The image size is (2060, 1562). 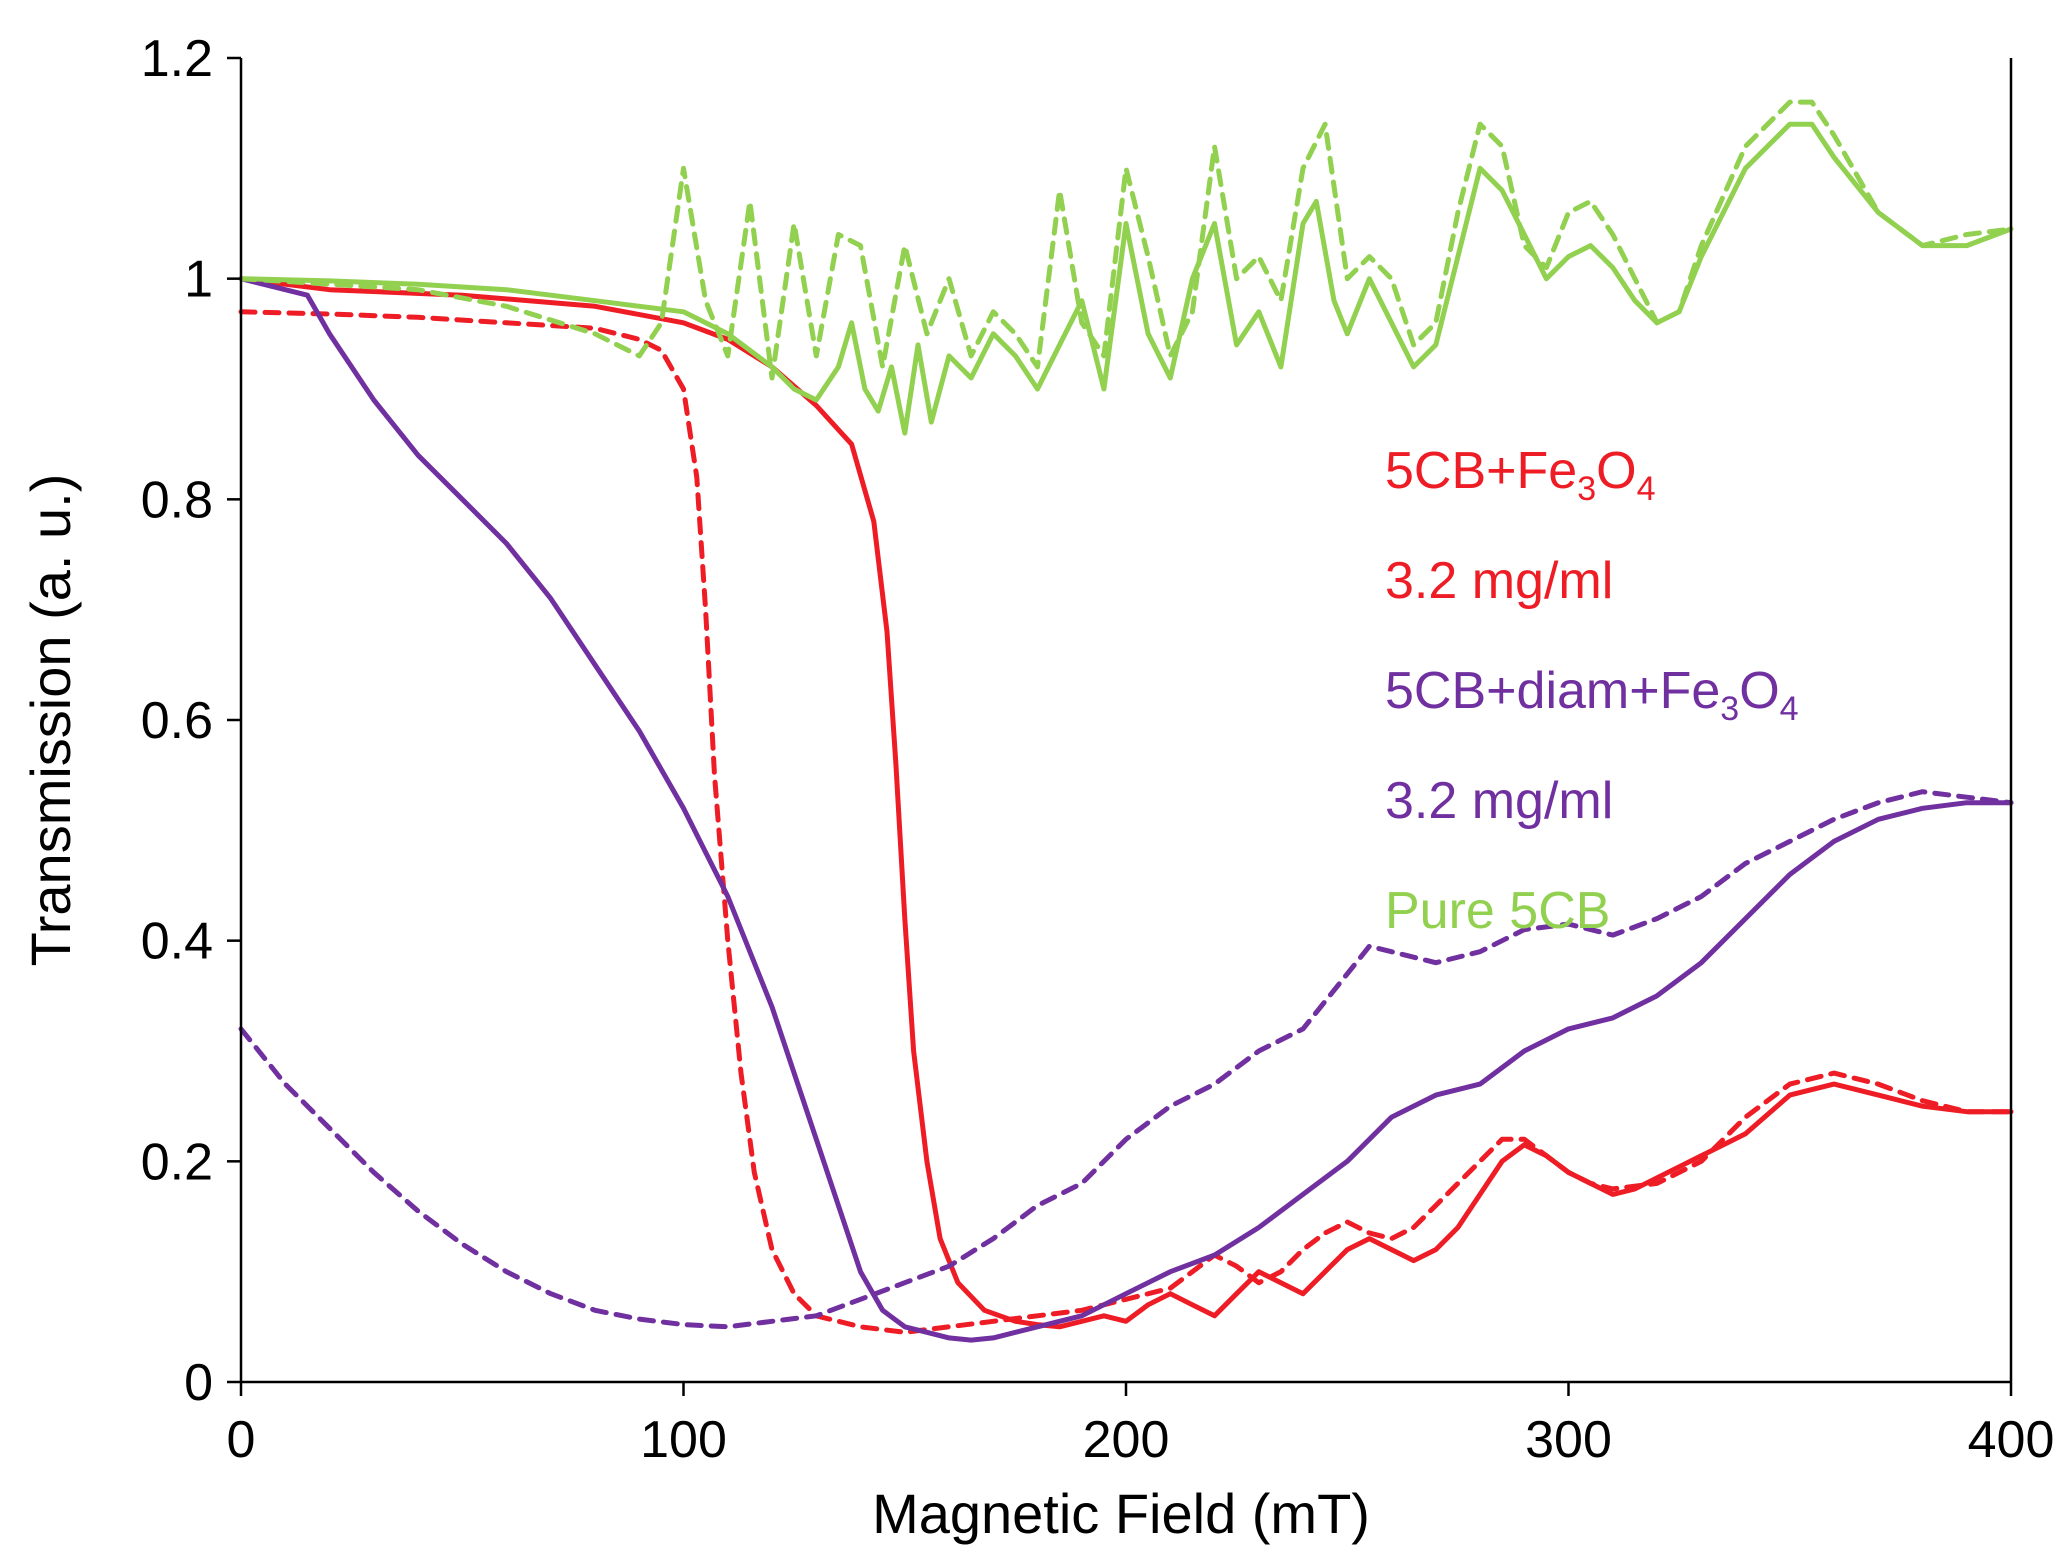 I want to click on y-tick-label: 0.4, so click(x=177, y=942).